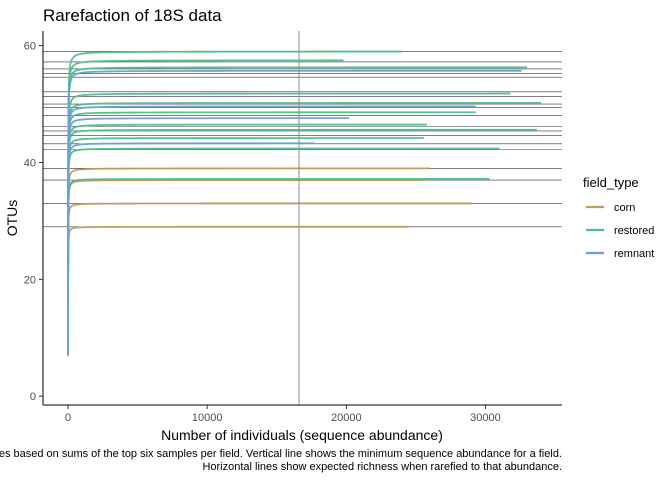 The width and height of the screenshot is (672, 480). What do you see at coordinates (30, 47) in the screenshot?
I see `y-tick-label: 60` at bounding box center [30, 47].